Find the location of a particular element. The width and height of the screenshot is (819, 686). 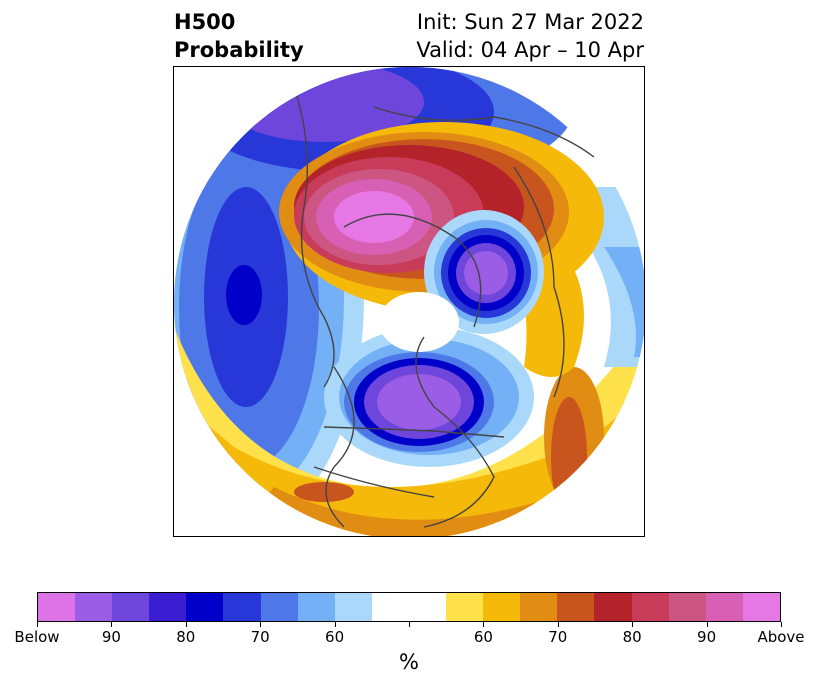

coastline-c is located at coordinates (484, 132).